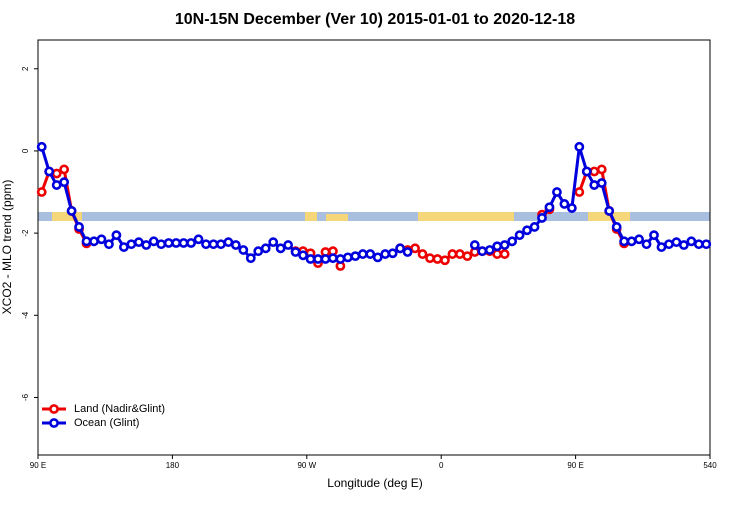  I want to click on y-axis-label: XCO2 - MLO trend (ppm), so click(7, 247).